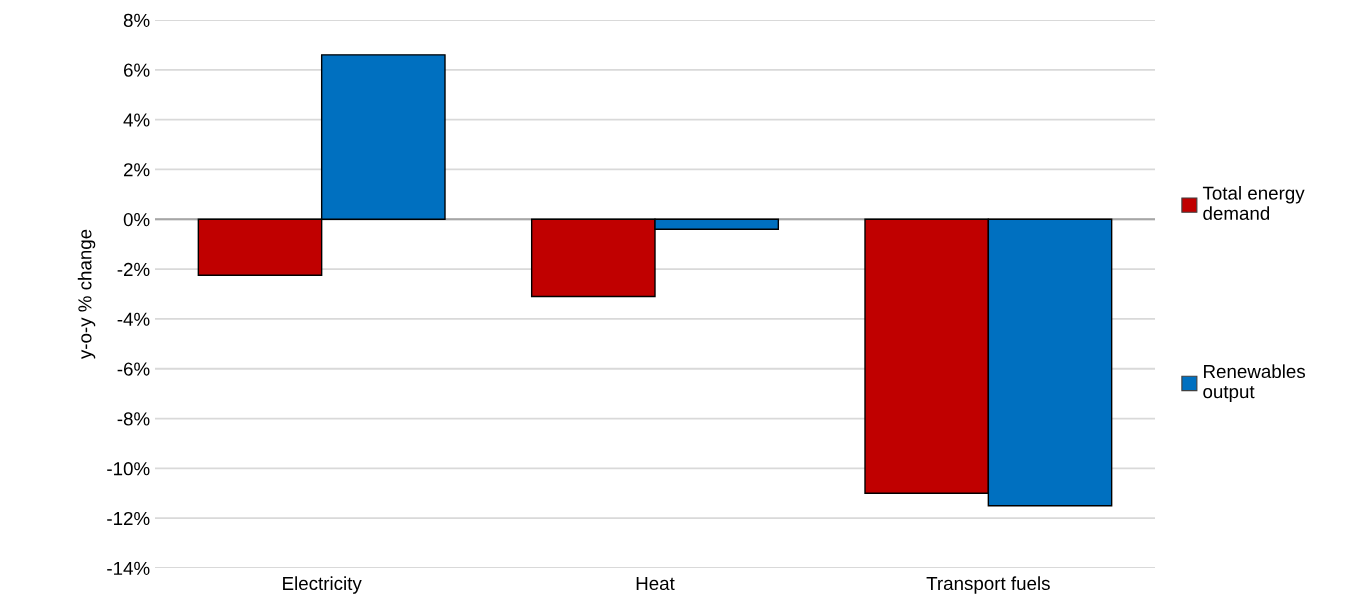 This screenshot has width=1359, height=606. Describe the element at coordinates (133, 269) in the screenshot. I see `y-tick-label: -2%` at that location.